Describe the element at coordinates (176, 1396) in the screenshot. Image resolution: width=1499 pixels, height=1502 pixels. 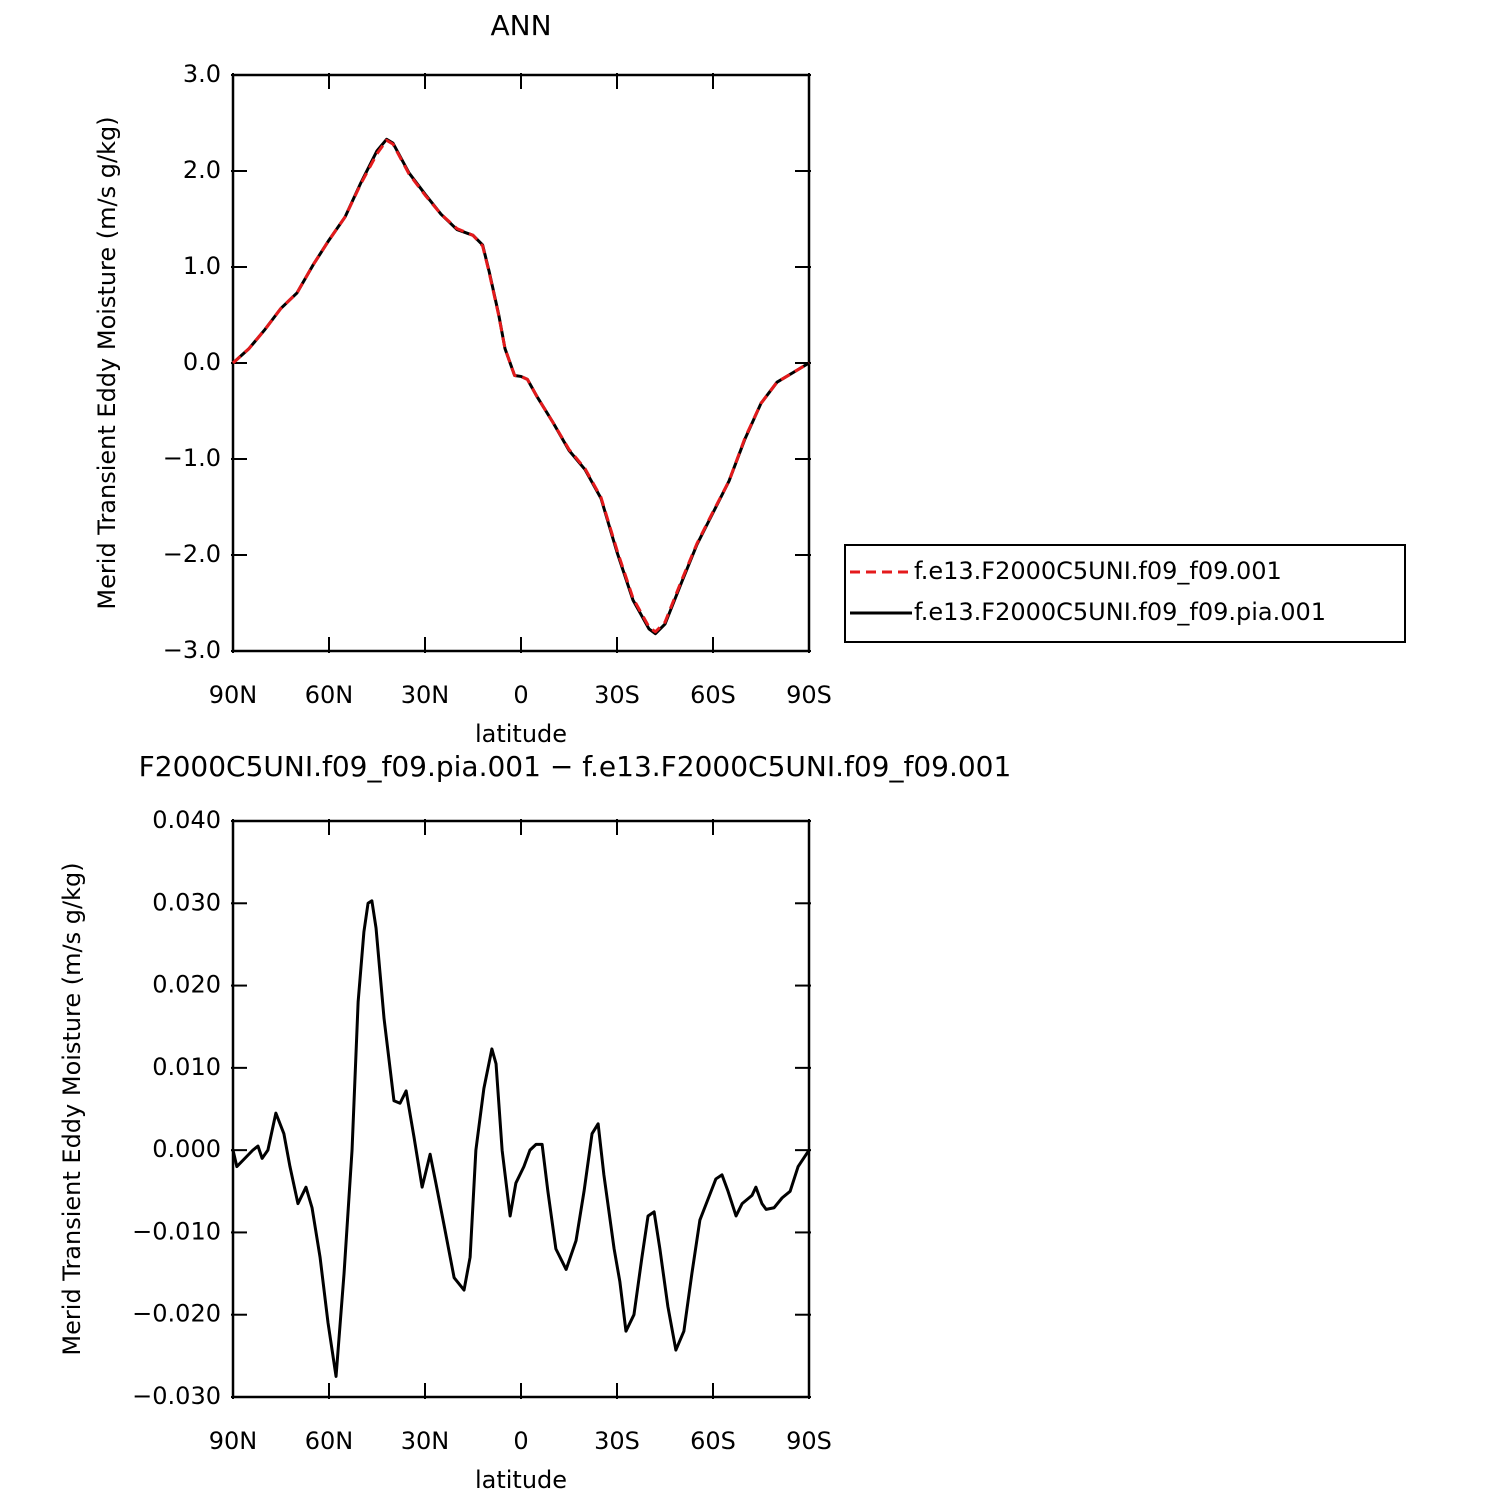
I see `y-tick-label: −0.030` at that location.